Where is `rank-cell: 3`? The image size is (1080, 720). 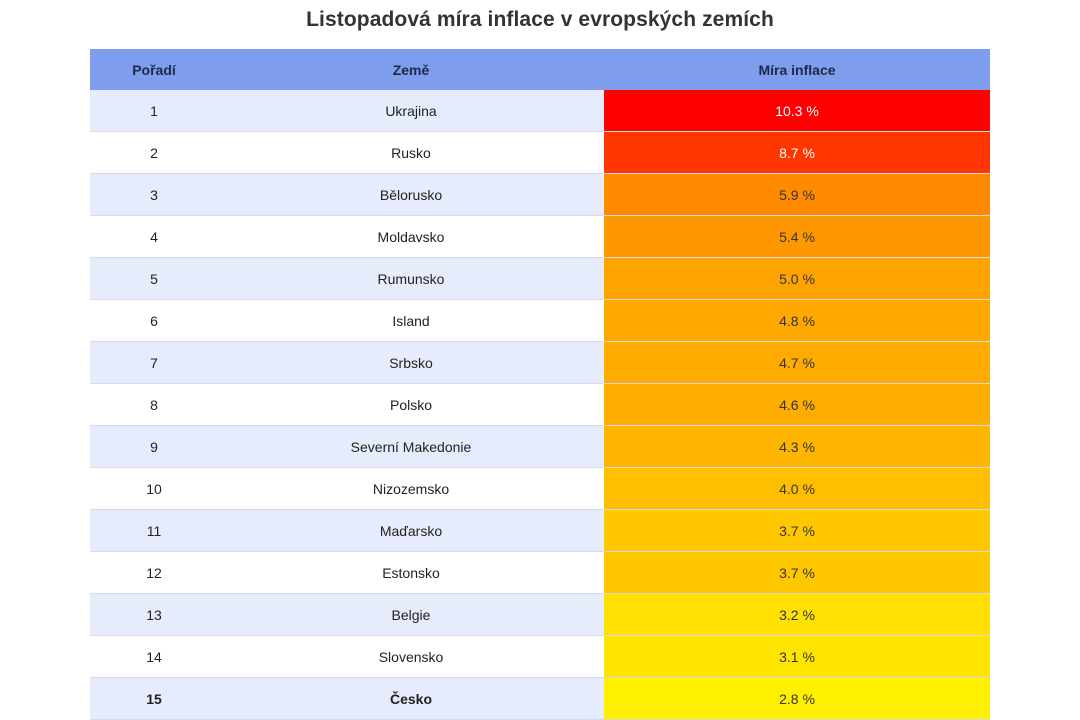
rank-cell: 3 is located at coordinates (154, 194).